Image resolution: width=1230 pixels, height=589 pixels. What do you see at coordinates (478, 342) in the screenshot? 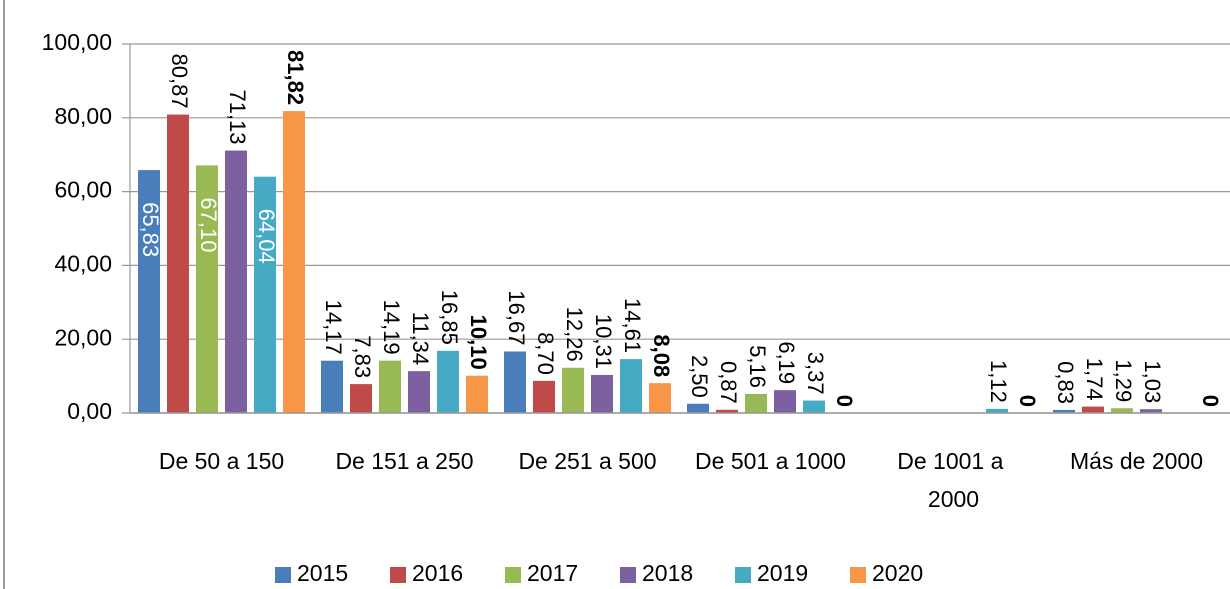
I see `value-label: 10,10` at bounding box center [478, 342].